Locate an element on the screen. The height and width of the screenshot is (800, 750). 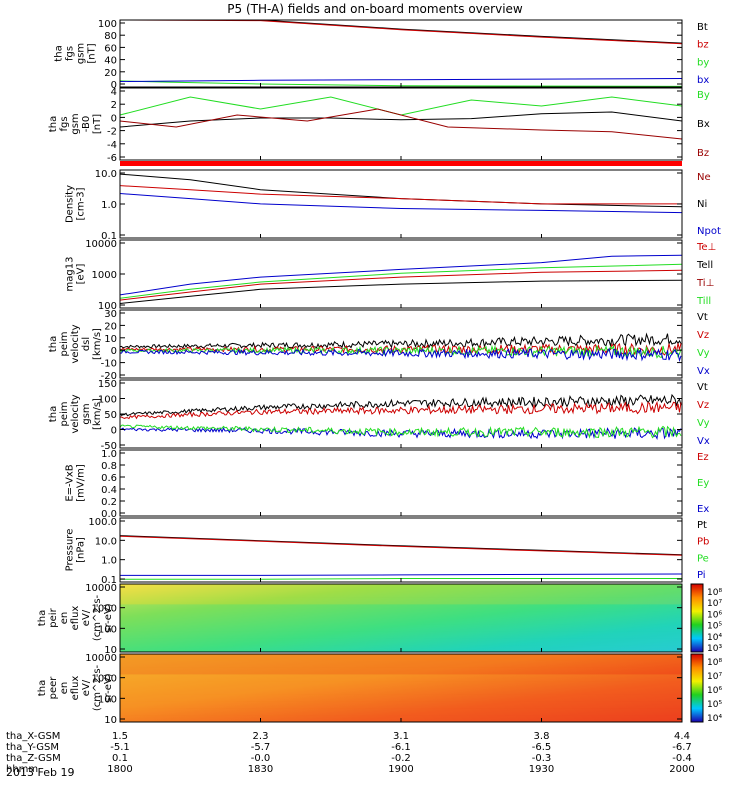
y-axis-label-line: velocity is located at coordinates (75, 343).